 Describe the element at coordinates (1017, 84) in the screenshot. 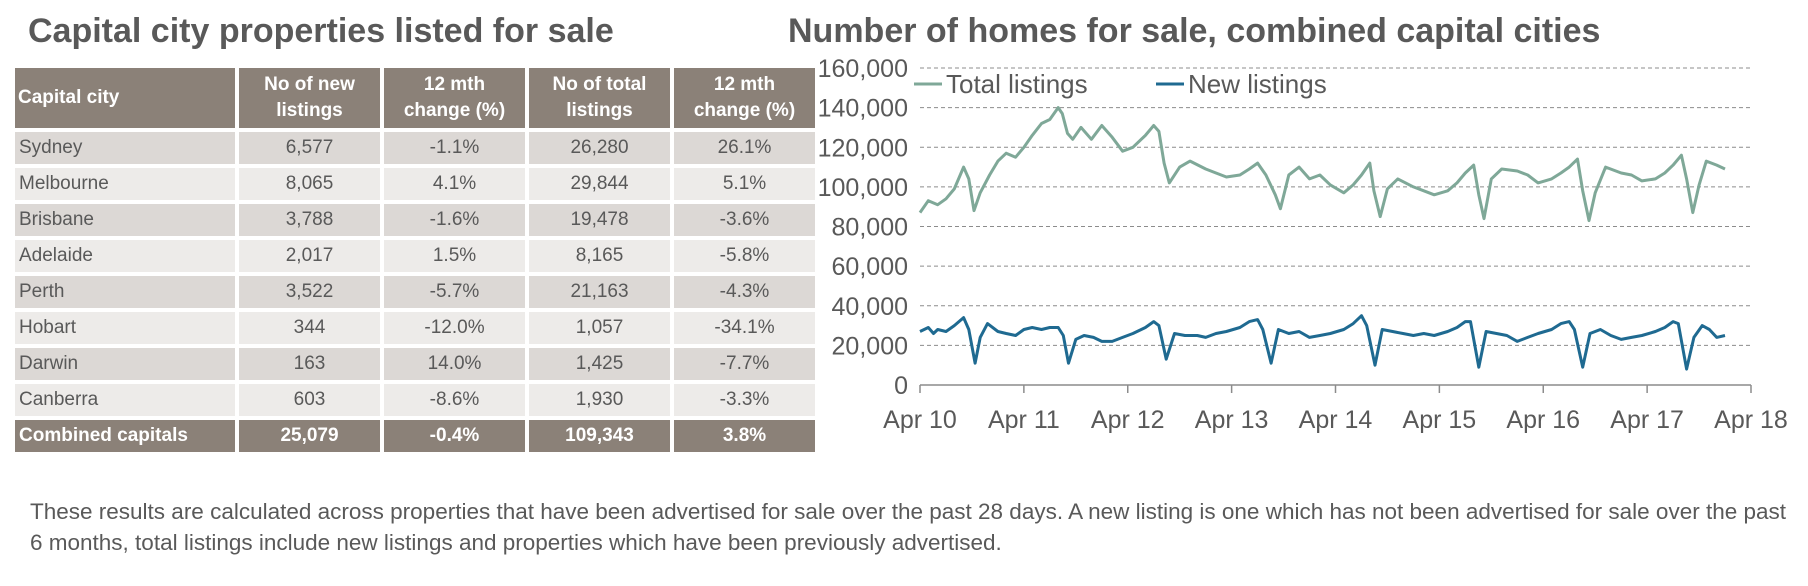

I see `legend-label: Total listings` at that location.